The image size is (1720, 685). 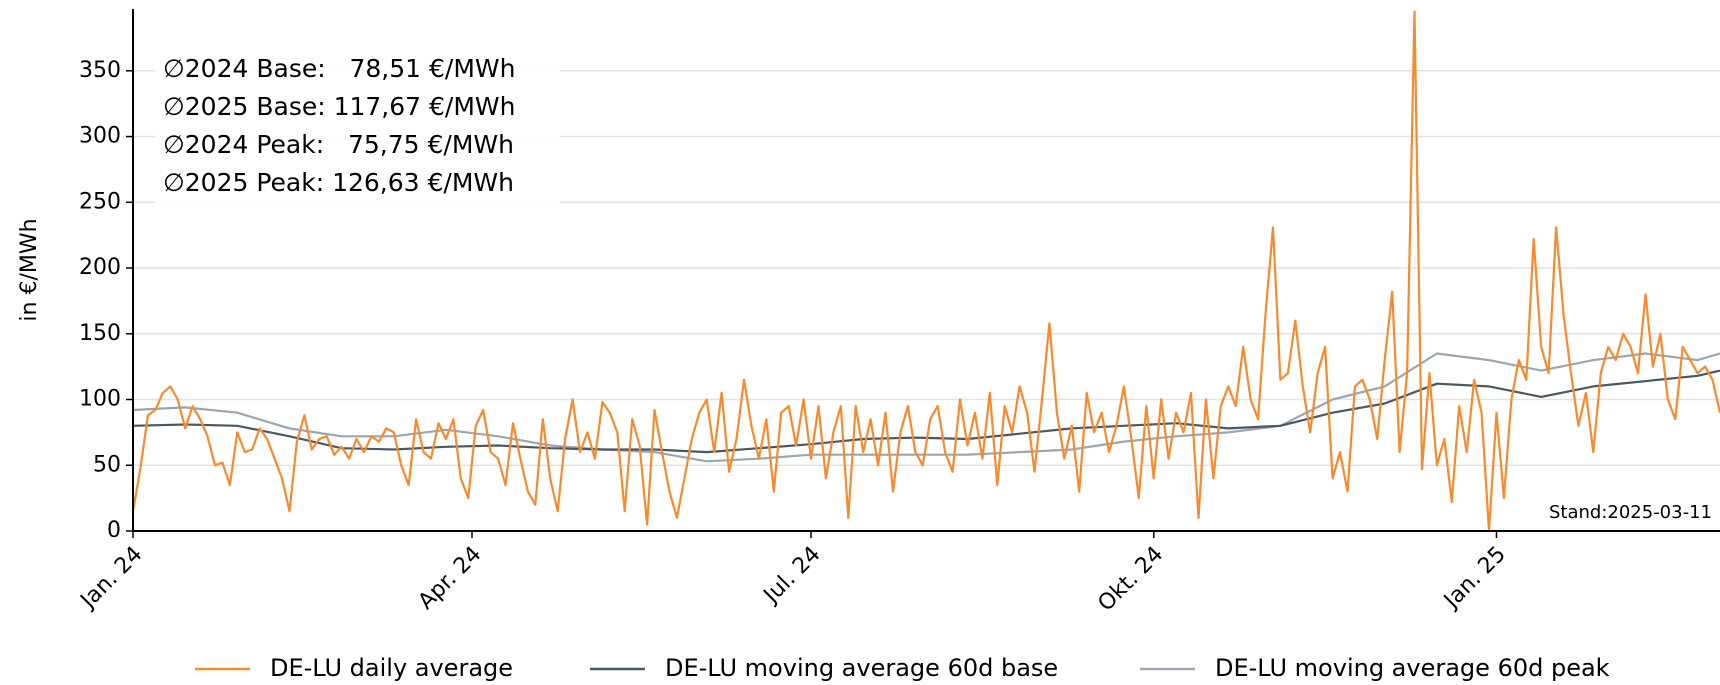 What do you see at coordinates (338, 182) in the screenshot?
I see `annotation: ∅2025 Peak: 126,63 €/MWh` at bounding box center [338, 182].